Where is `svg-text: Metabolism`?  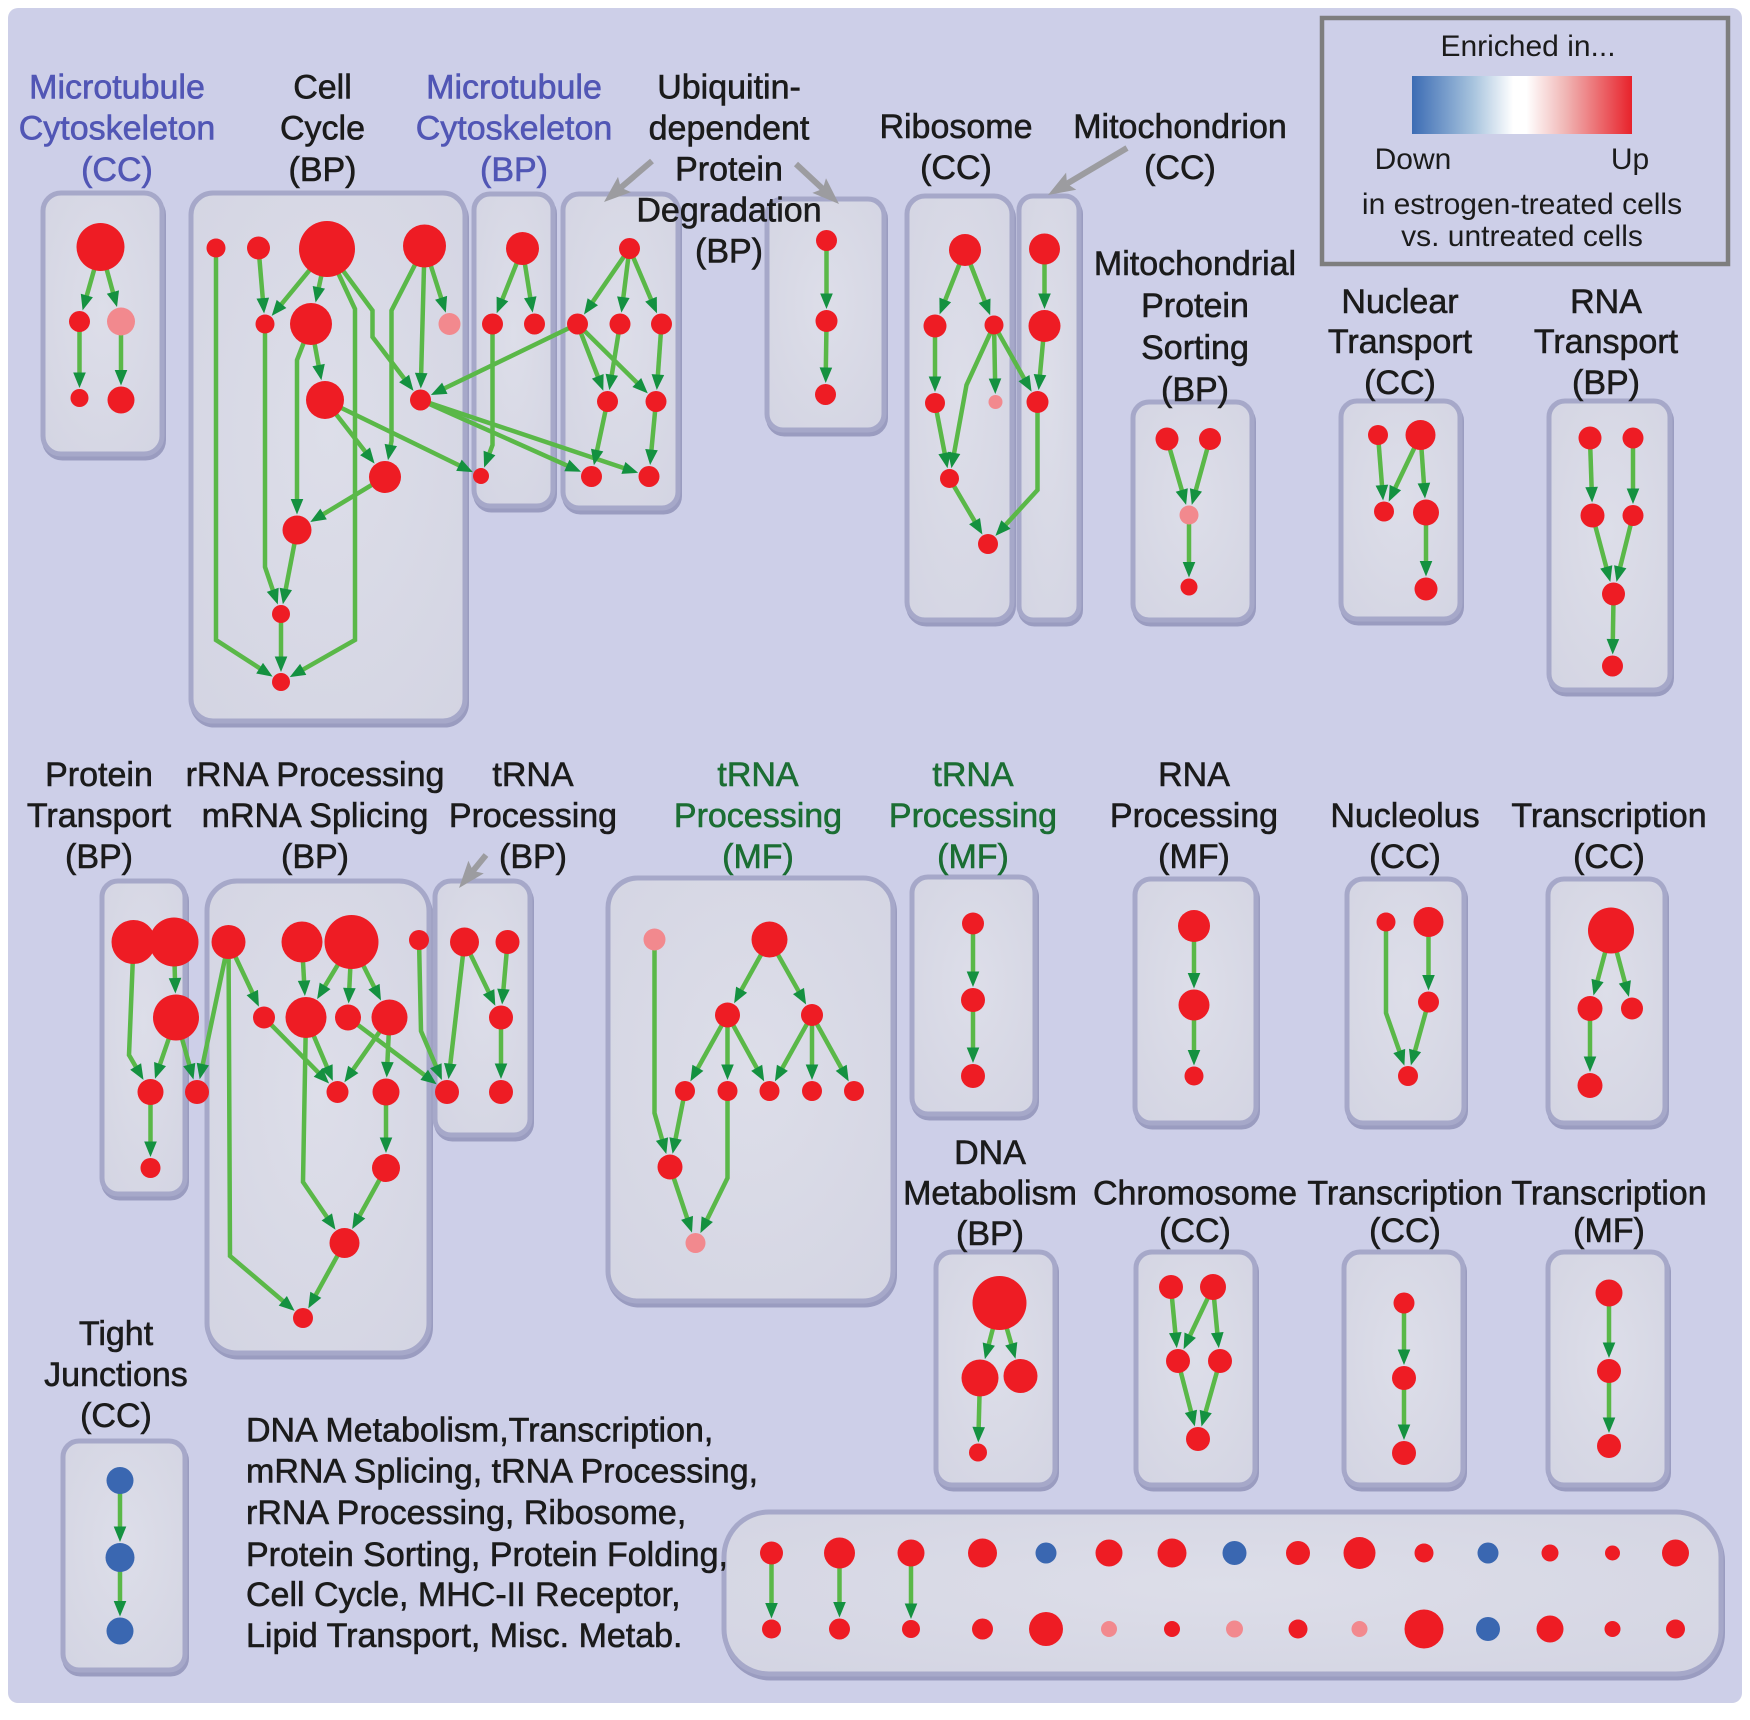
svg-text: Metabolism is located at coordinates (990, 1194).